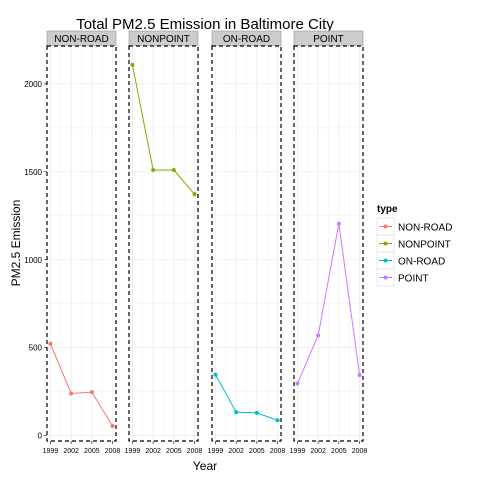 The image size is (480, 480). I want to click on chart-title: Total PM2.5 Emission in Baltimore City, so click(205, 24).